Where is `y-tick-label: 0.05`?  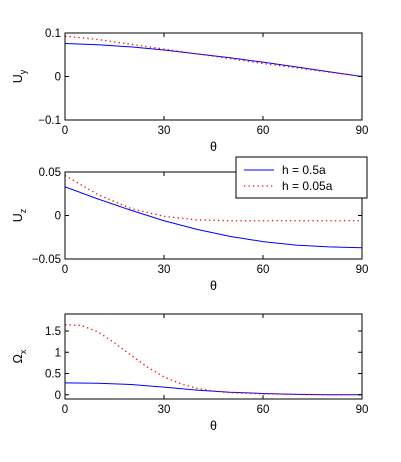 y-tick-label: 0.05 is located at coordinates (50, 173).